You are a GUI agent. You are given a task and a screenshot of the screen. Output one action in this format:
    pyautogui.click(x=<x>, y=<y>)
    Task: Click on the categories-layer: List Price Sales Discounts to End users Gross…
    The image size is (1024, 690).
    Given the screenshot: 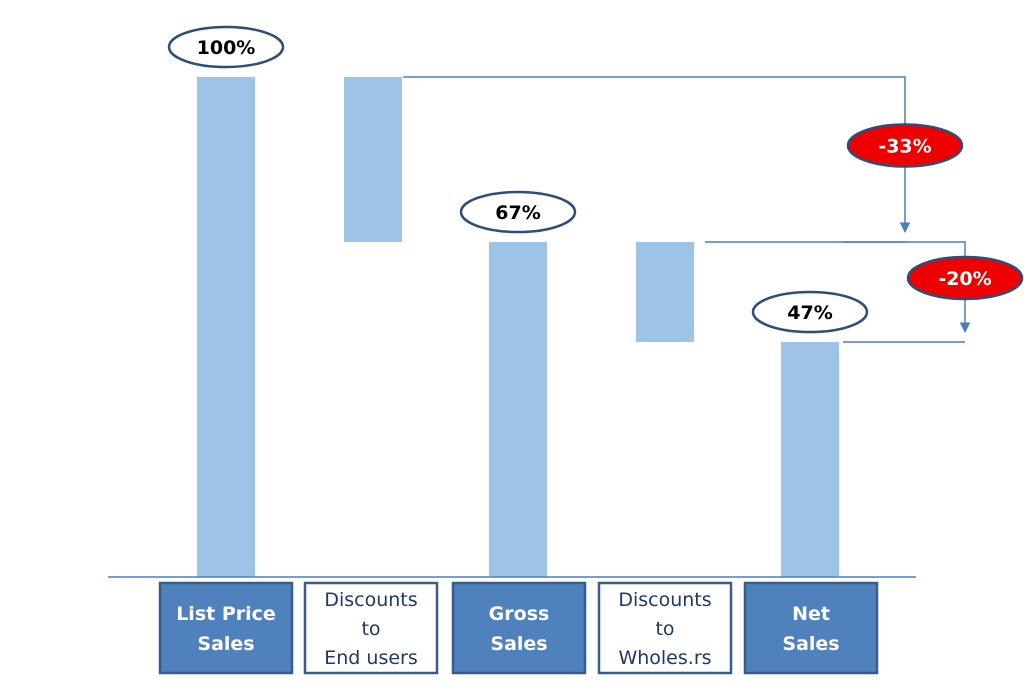 What is the action you would take?
    pyautogui.click(x=518, y=628)
    